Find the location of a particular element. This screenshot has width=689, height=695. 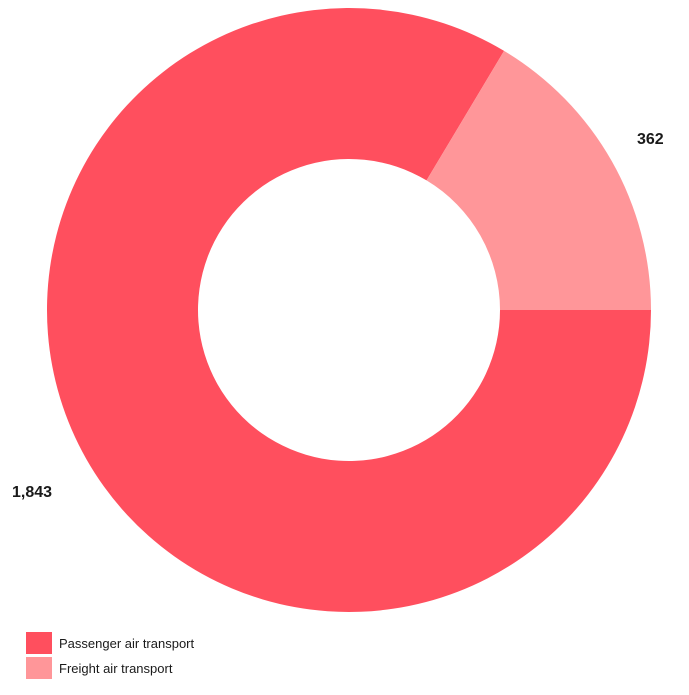

legend-item-passenger: Passenger air transport is located at coordinates (110, 643).